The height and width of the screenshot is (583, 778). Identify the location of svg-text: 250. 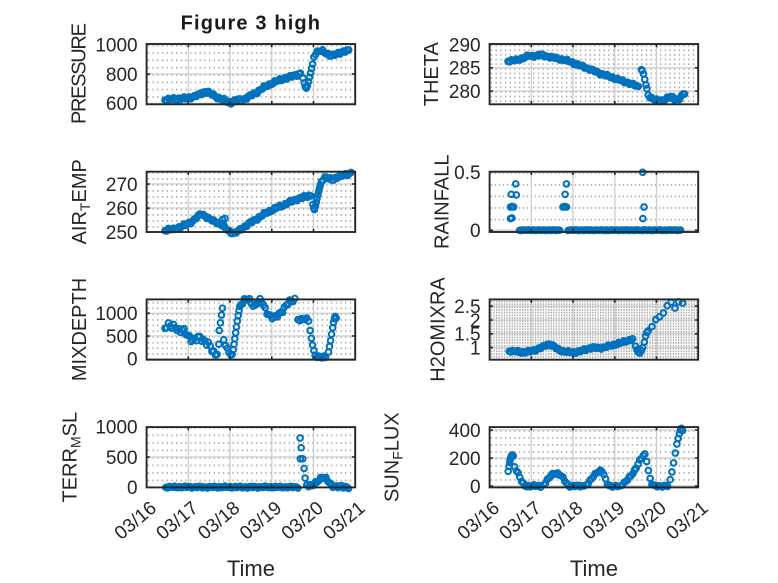
(122, 233).